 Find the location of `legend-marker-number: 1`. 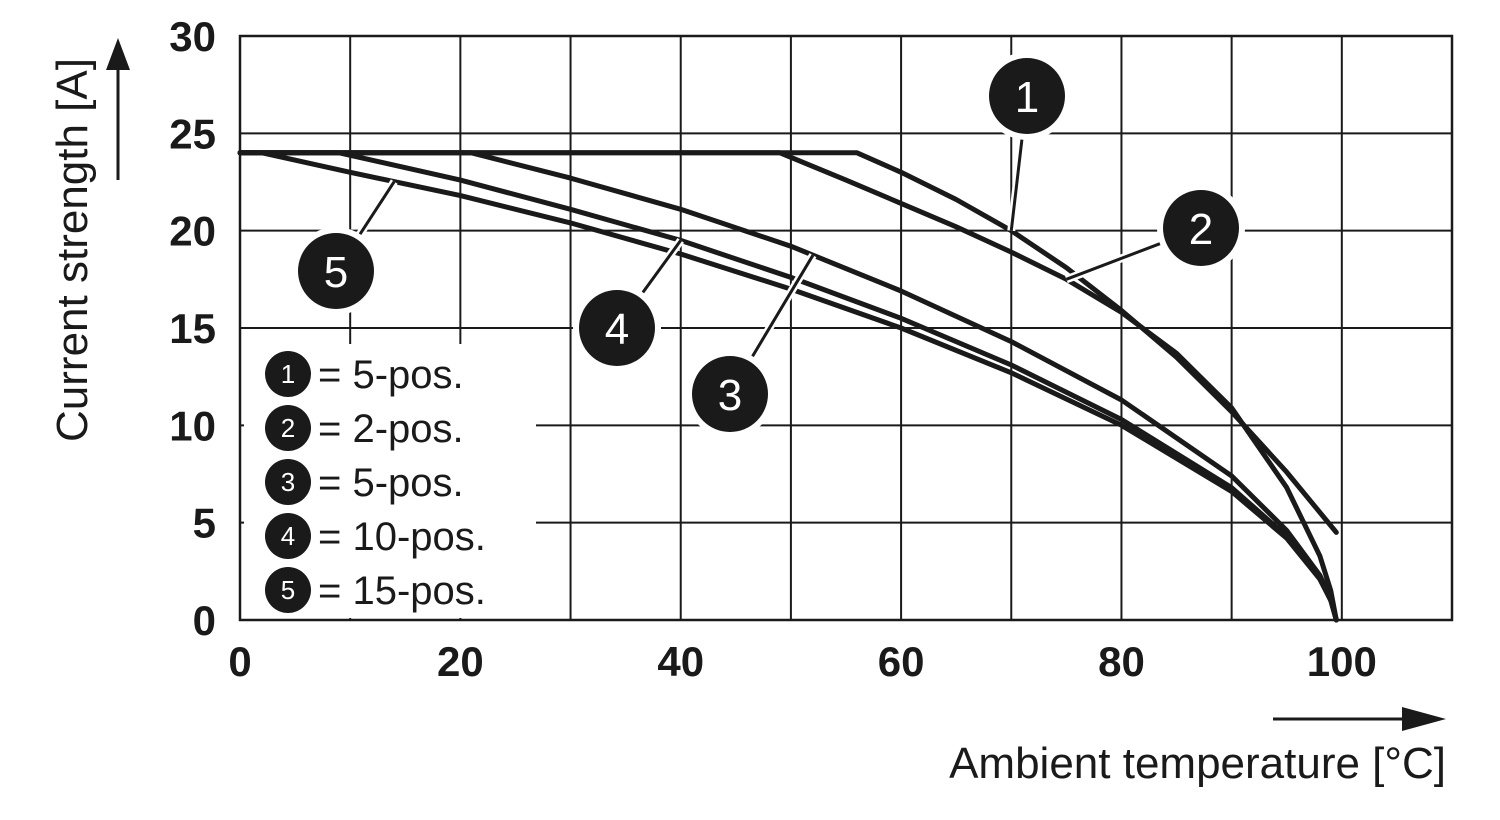

legend-marker-number: 1 is located at coordinates (288, 374).